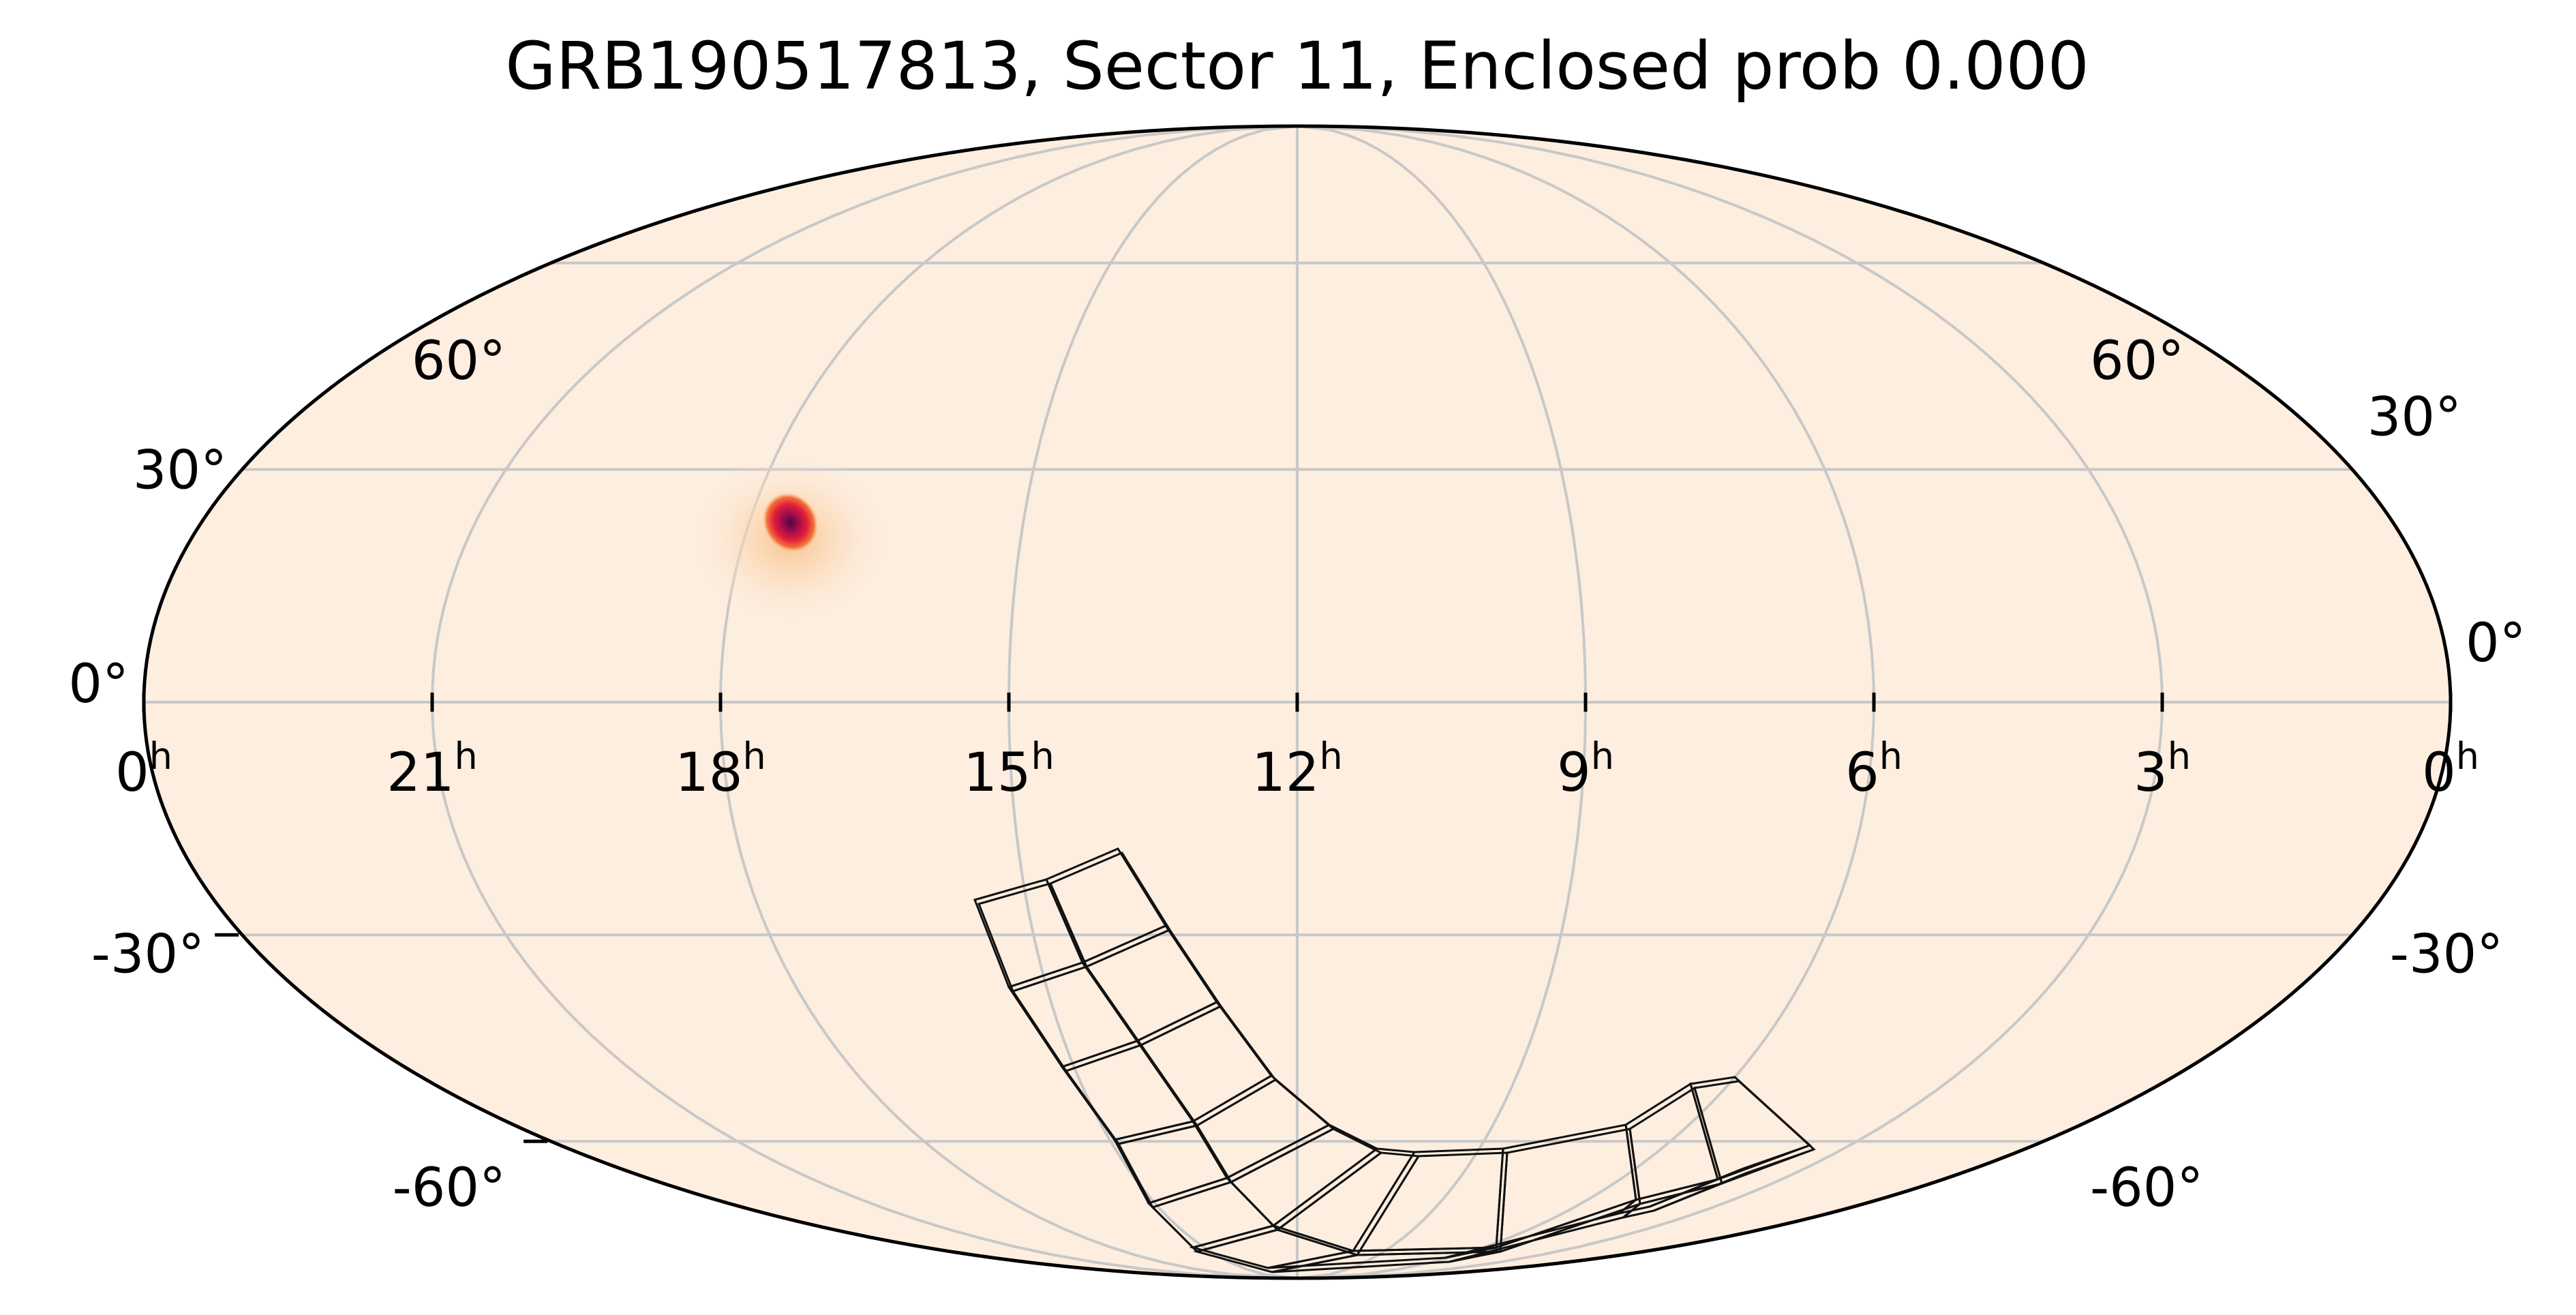 The image size is (2576, 1315). I want to click on dec-tick-label-left: 0°, so click(98, 684).